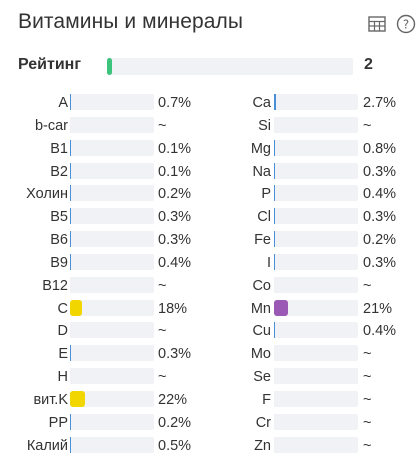  Describe the element at coordinates (173, 399) in the screenshot. I see `nutrient-value: 22%` at that location.